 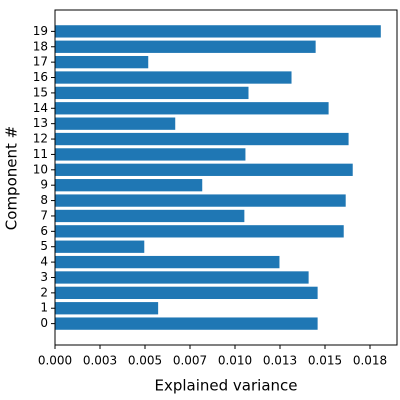 What do you see at coordinates (44, 246) in the screenshot?
I see `y-tick-label: 5` at bounding box center [44, 246].